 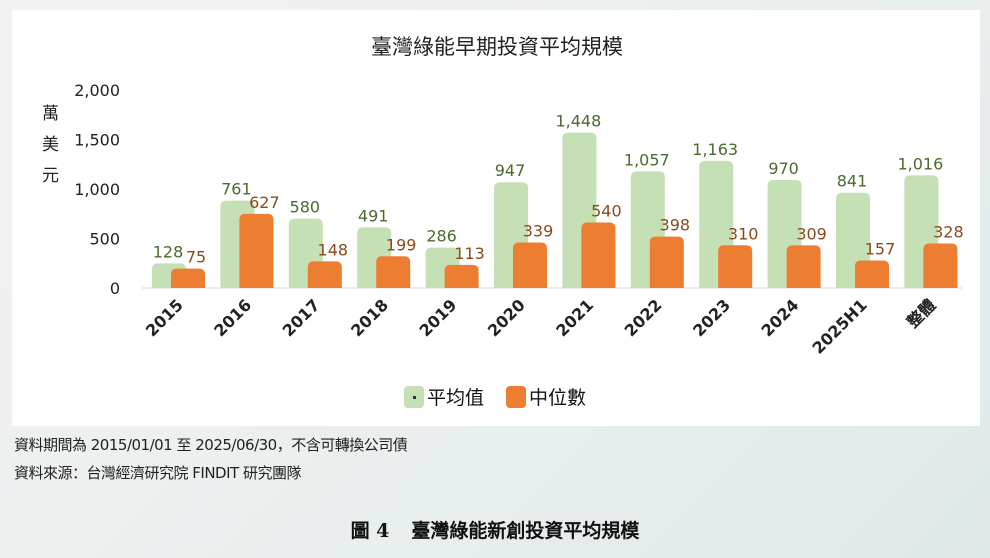 I want to click on median-data-label: 328, so click(x=948, y=232).